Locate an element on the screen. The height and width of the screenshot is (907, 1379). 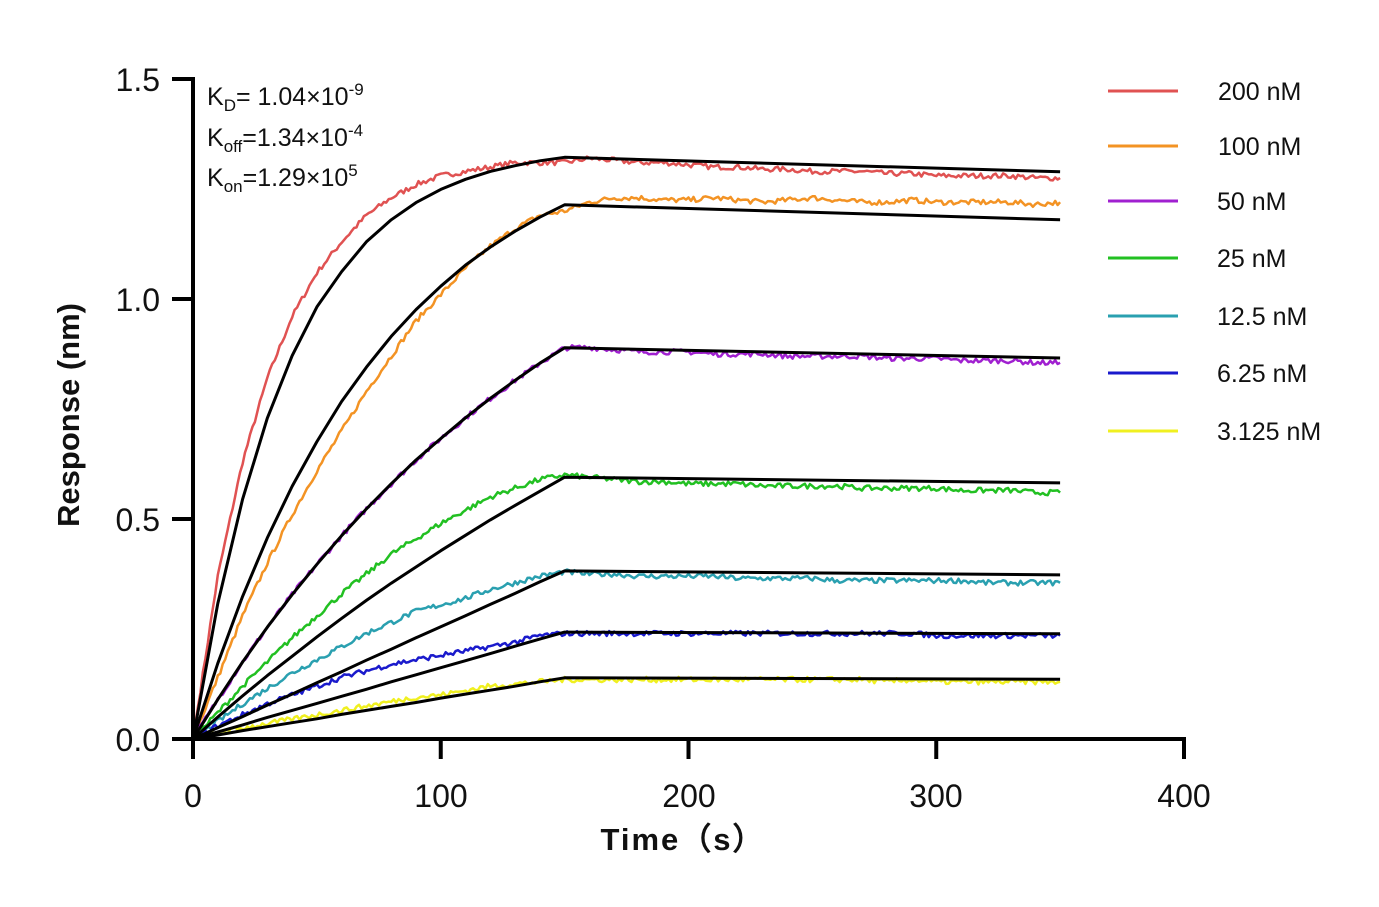
legend-label: 100 nM is located at coordinates (1259, 147).